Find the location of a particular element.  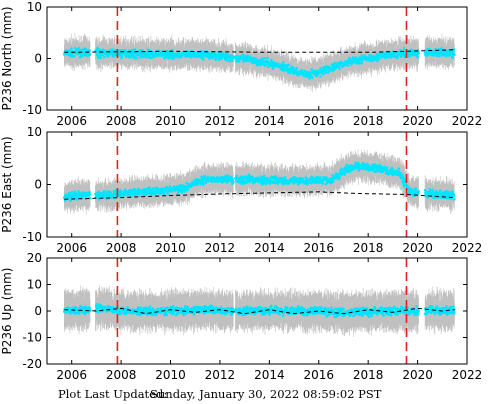

y-tick-label: -20 is located at coordinates (32, 364).